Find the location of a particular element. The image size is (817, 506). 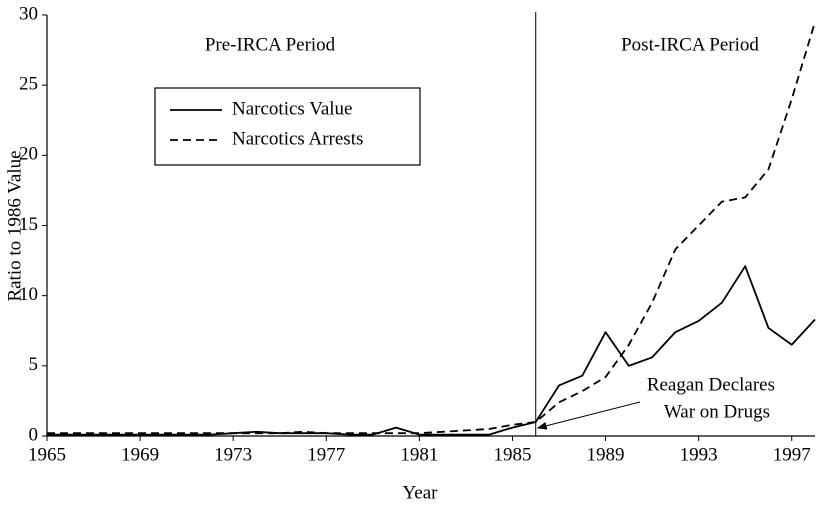

y-tick-label: 5 is located at coordinates (34, 364).